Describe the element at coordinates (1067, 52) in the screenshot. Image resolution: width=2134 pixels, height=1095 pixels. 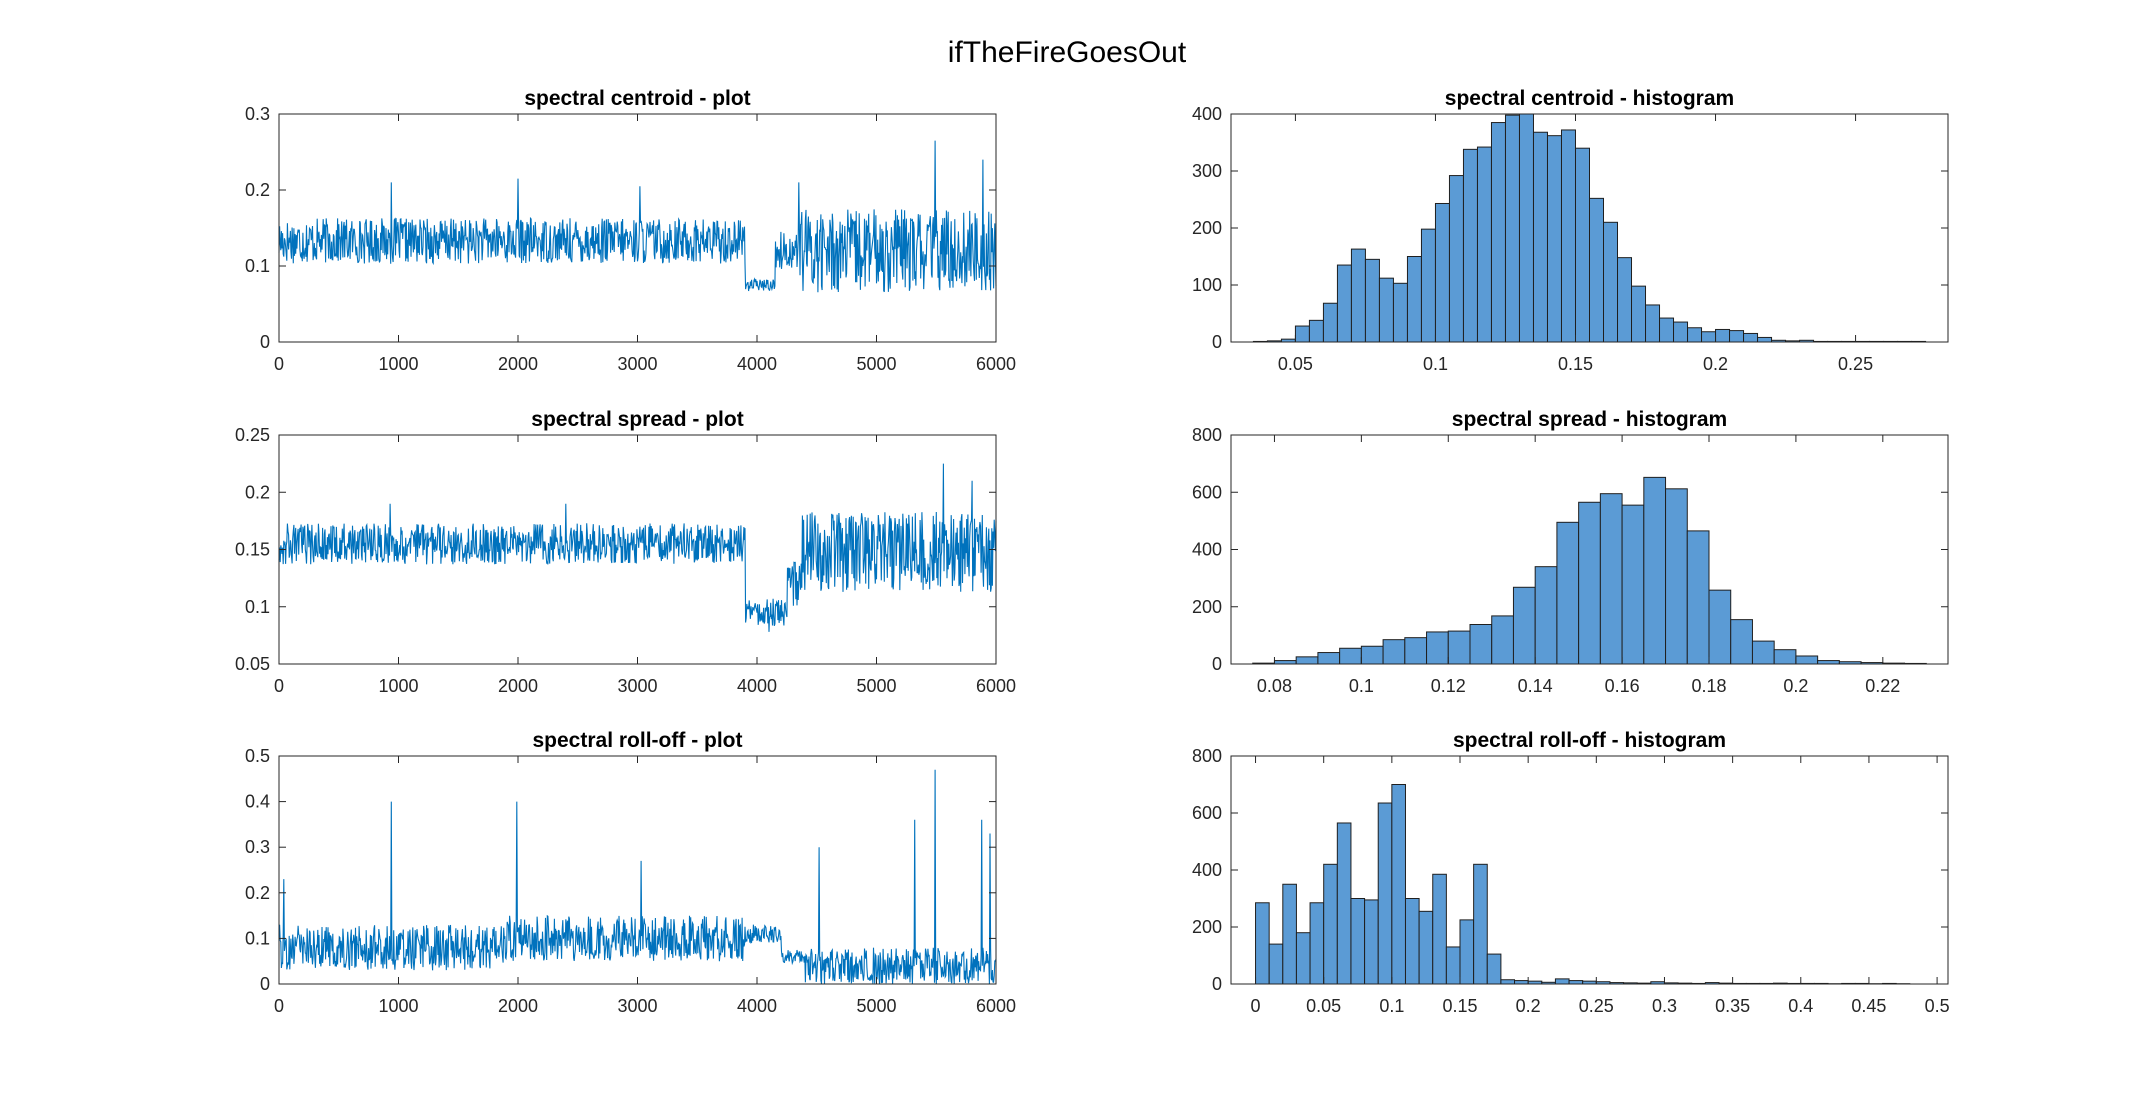
I see `figure-title: ifTheFireGoesOut` at that location.